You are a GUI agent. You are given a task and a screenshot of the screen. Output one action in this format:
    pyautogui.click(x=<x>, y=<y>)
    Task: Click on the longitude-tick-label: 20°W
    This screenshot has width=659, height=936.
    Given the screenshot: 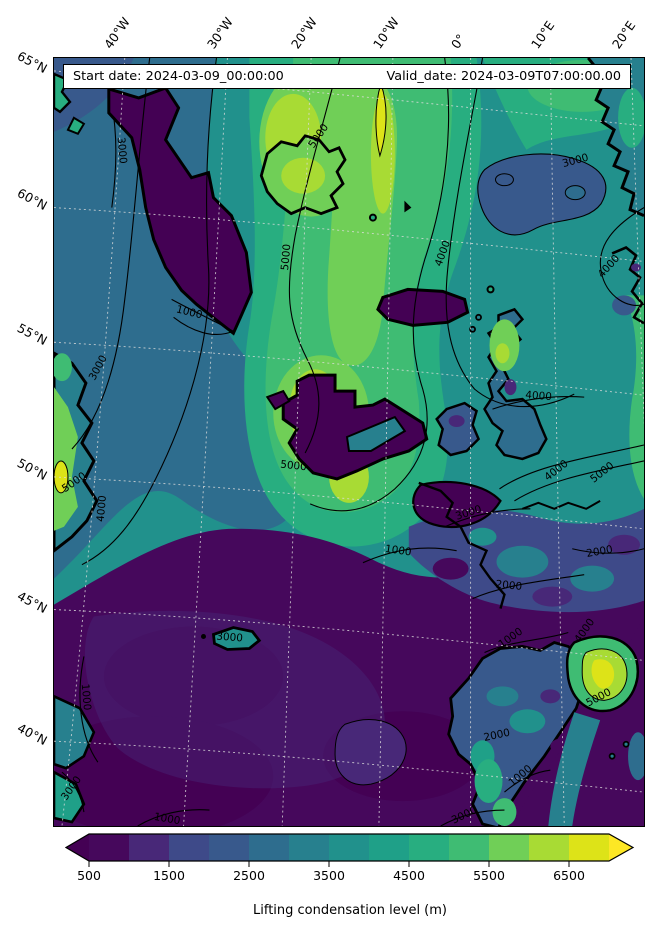 What is the action you would take?
    pyautogui.click(x=303, y=33)
    